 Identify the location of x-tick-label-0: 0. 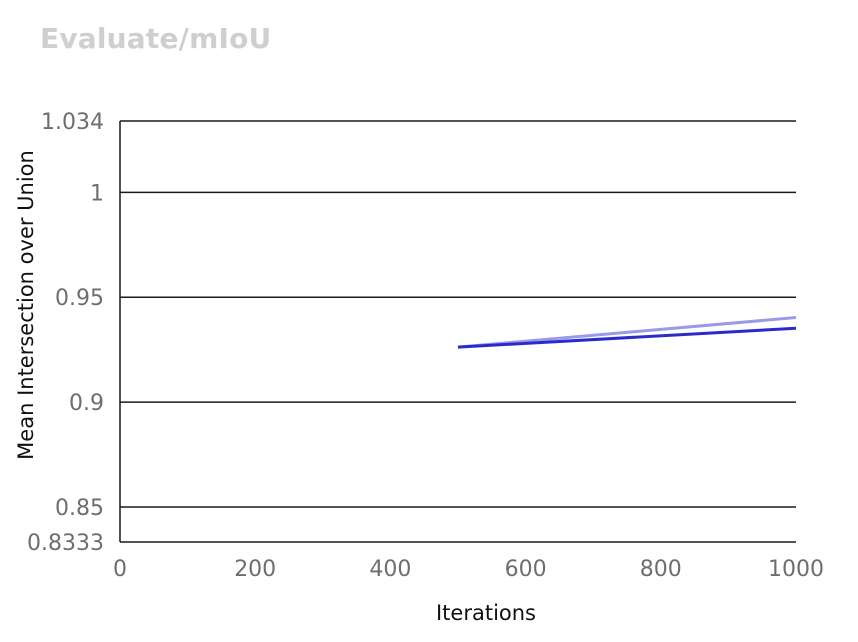
(120, 569).